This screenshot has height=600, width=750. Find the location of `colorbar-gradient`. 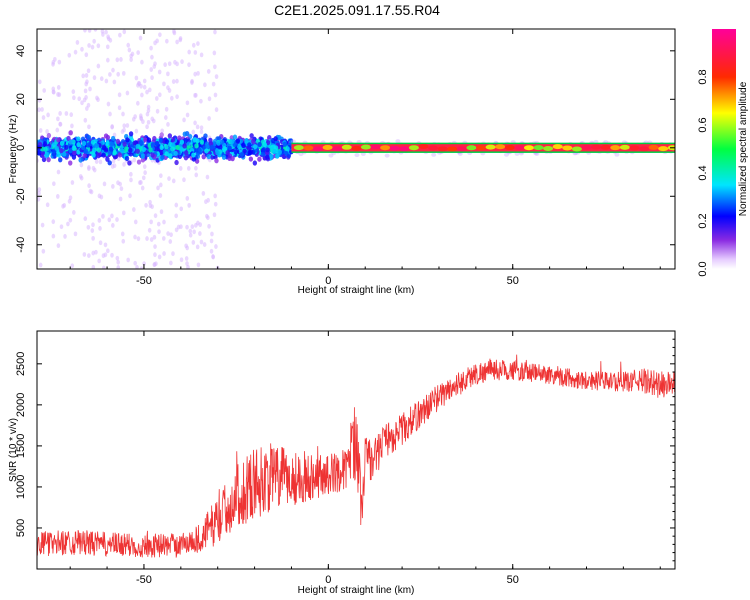

colorbar-gradient is located at coordinates (724, 149).